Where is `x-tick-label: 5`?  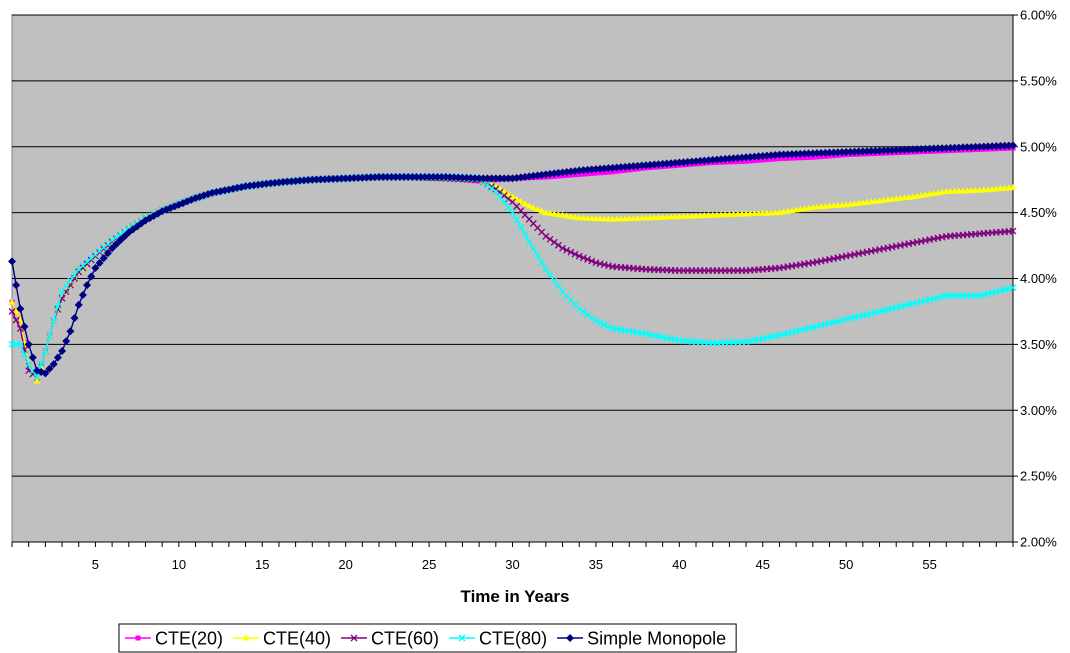 x-tick-label: 5 is located at coordinates (95, 564).